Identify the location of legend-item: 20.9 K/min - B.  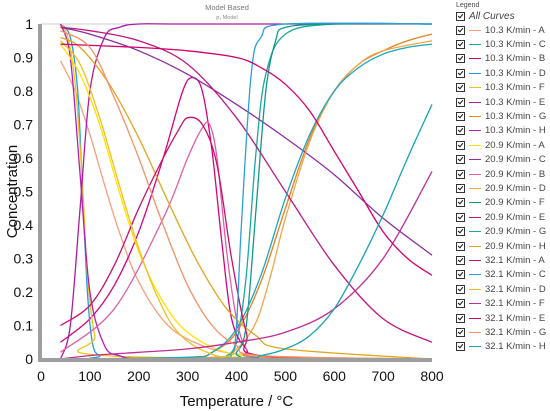
(500, 174).